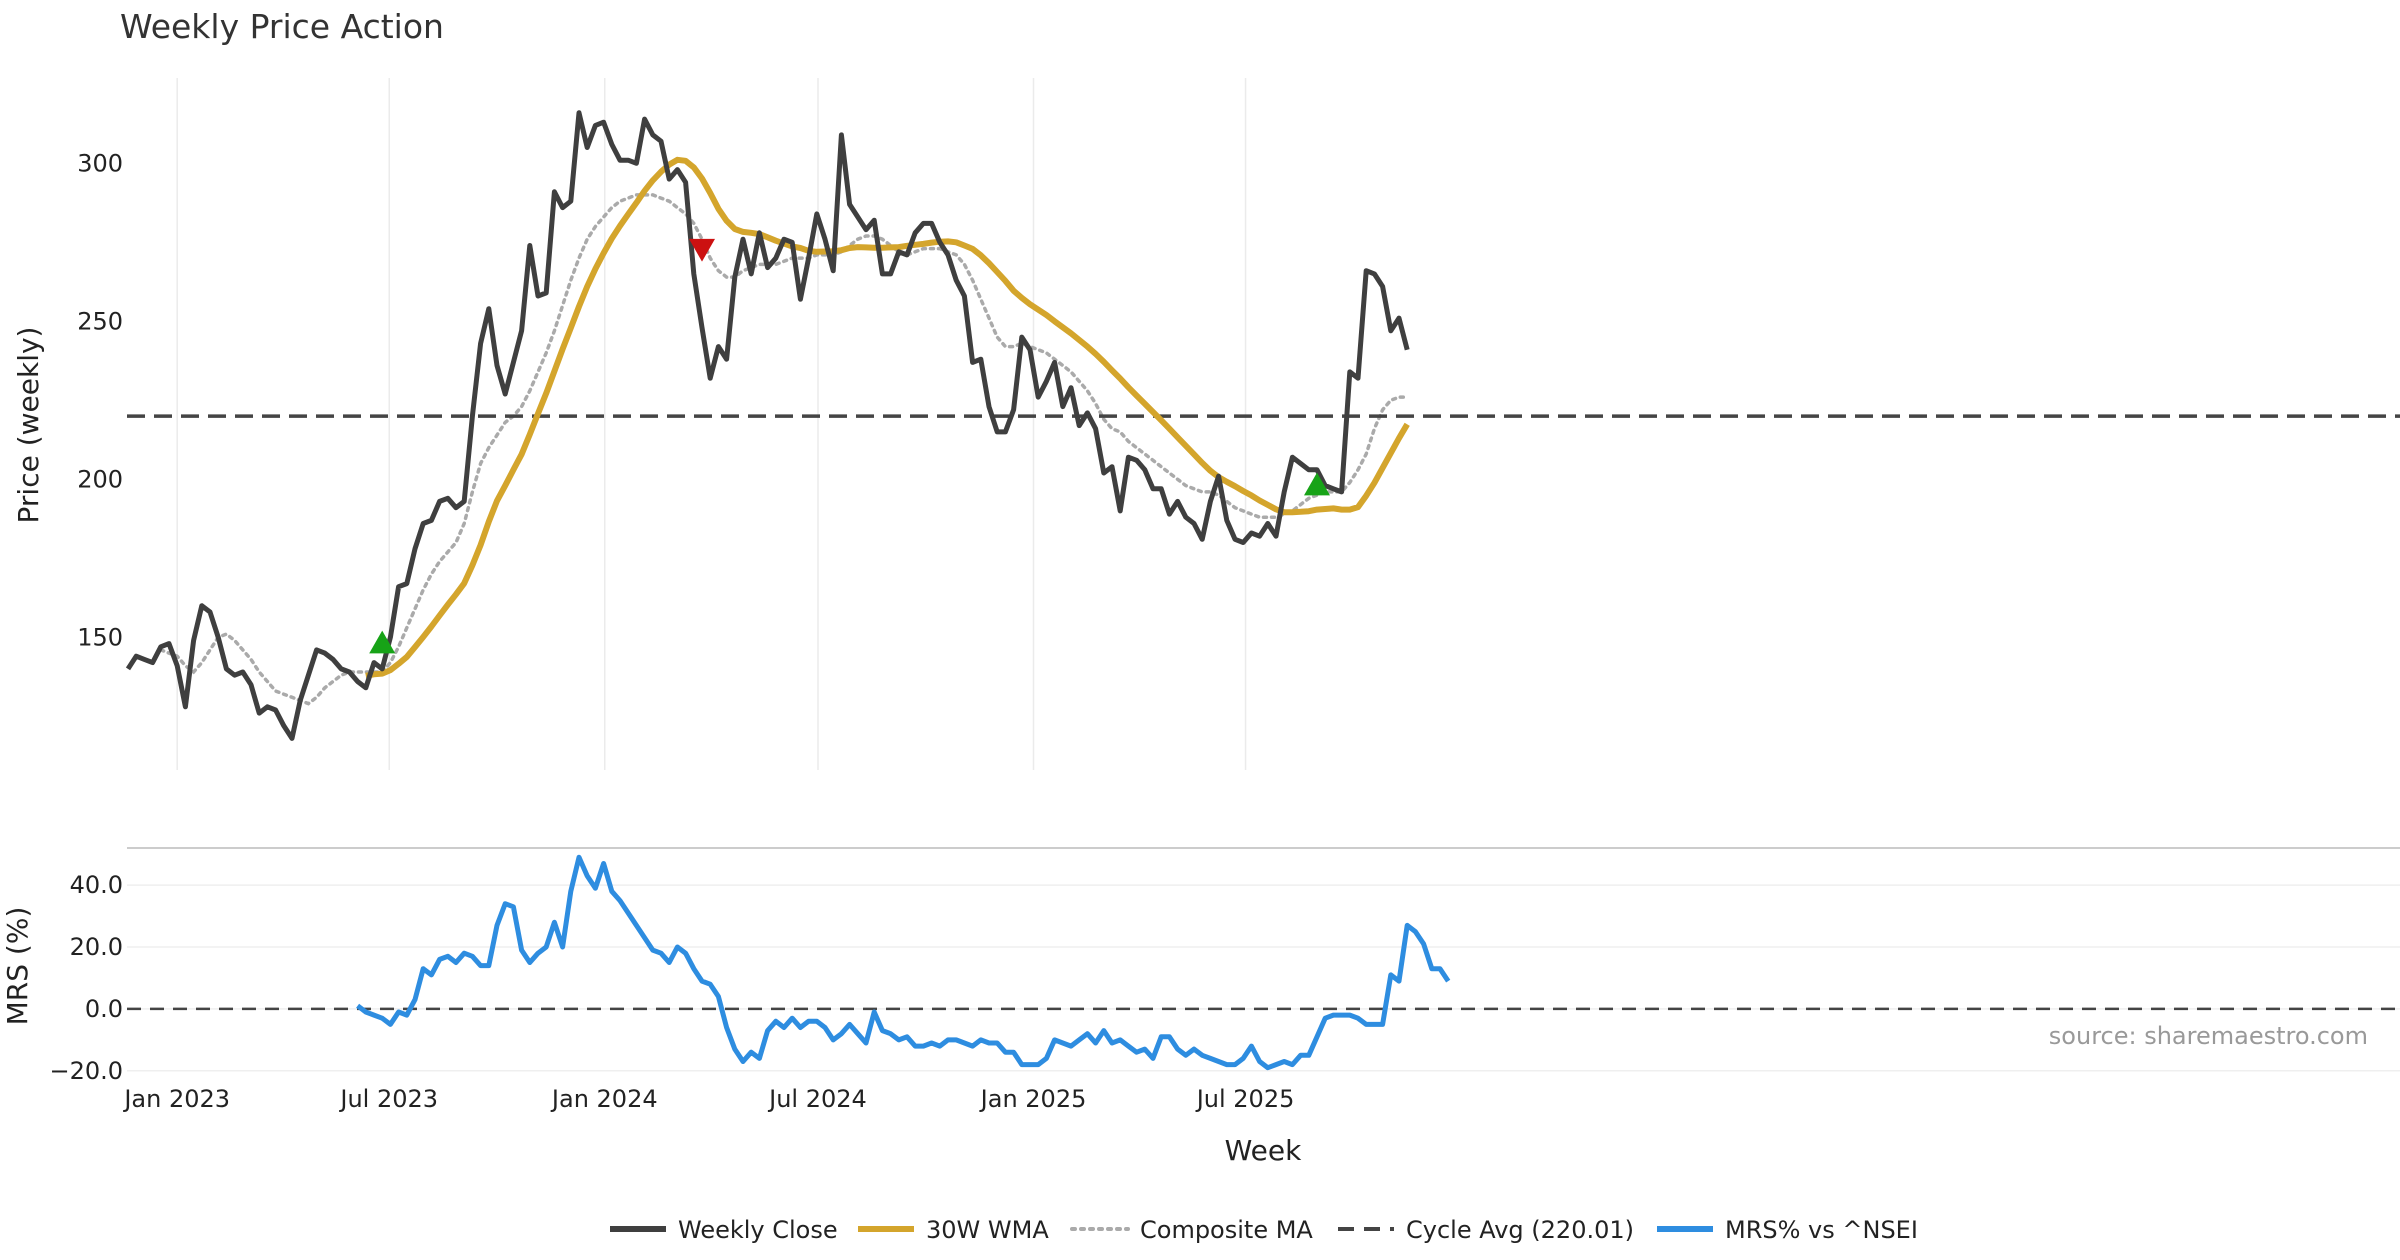 The width and height of the screenshot is (2400, 1260). Describe the element at coordinates (1263, 1150) in the screenshot. I see `x-axis-title: Week` at that location.